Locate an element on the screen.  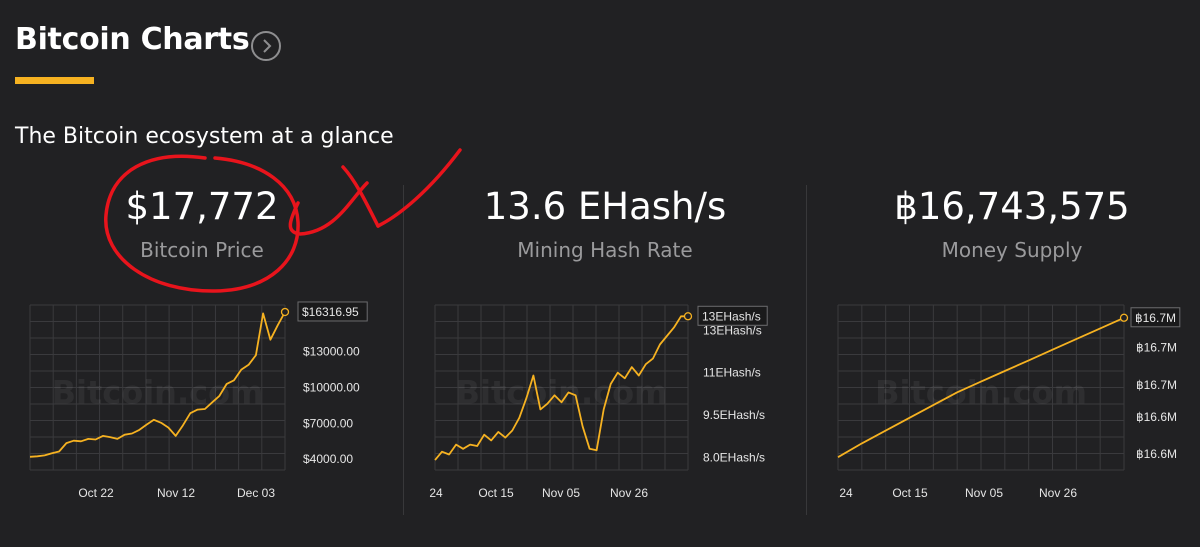
y-tick-label: 11EHash/s is located at coordinates (732, 373).